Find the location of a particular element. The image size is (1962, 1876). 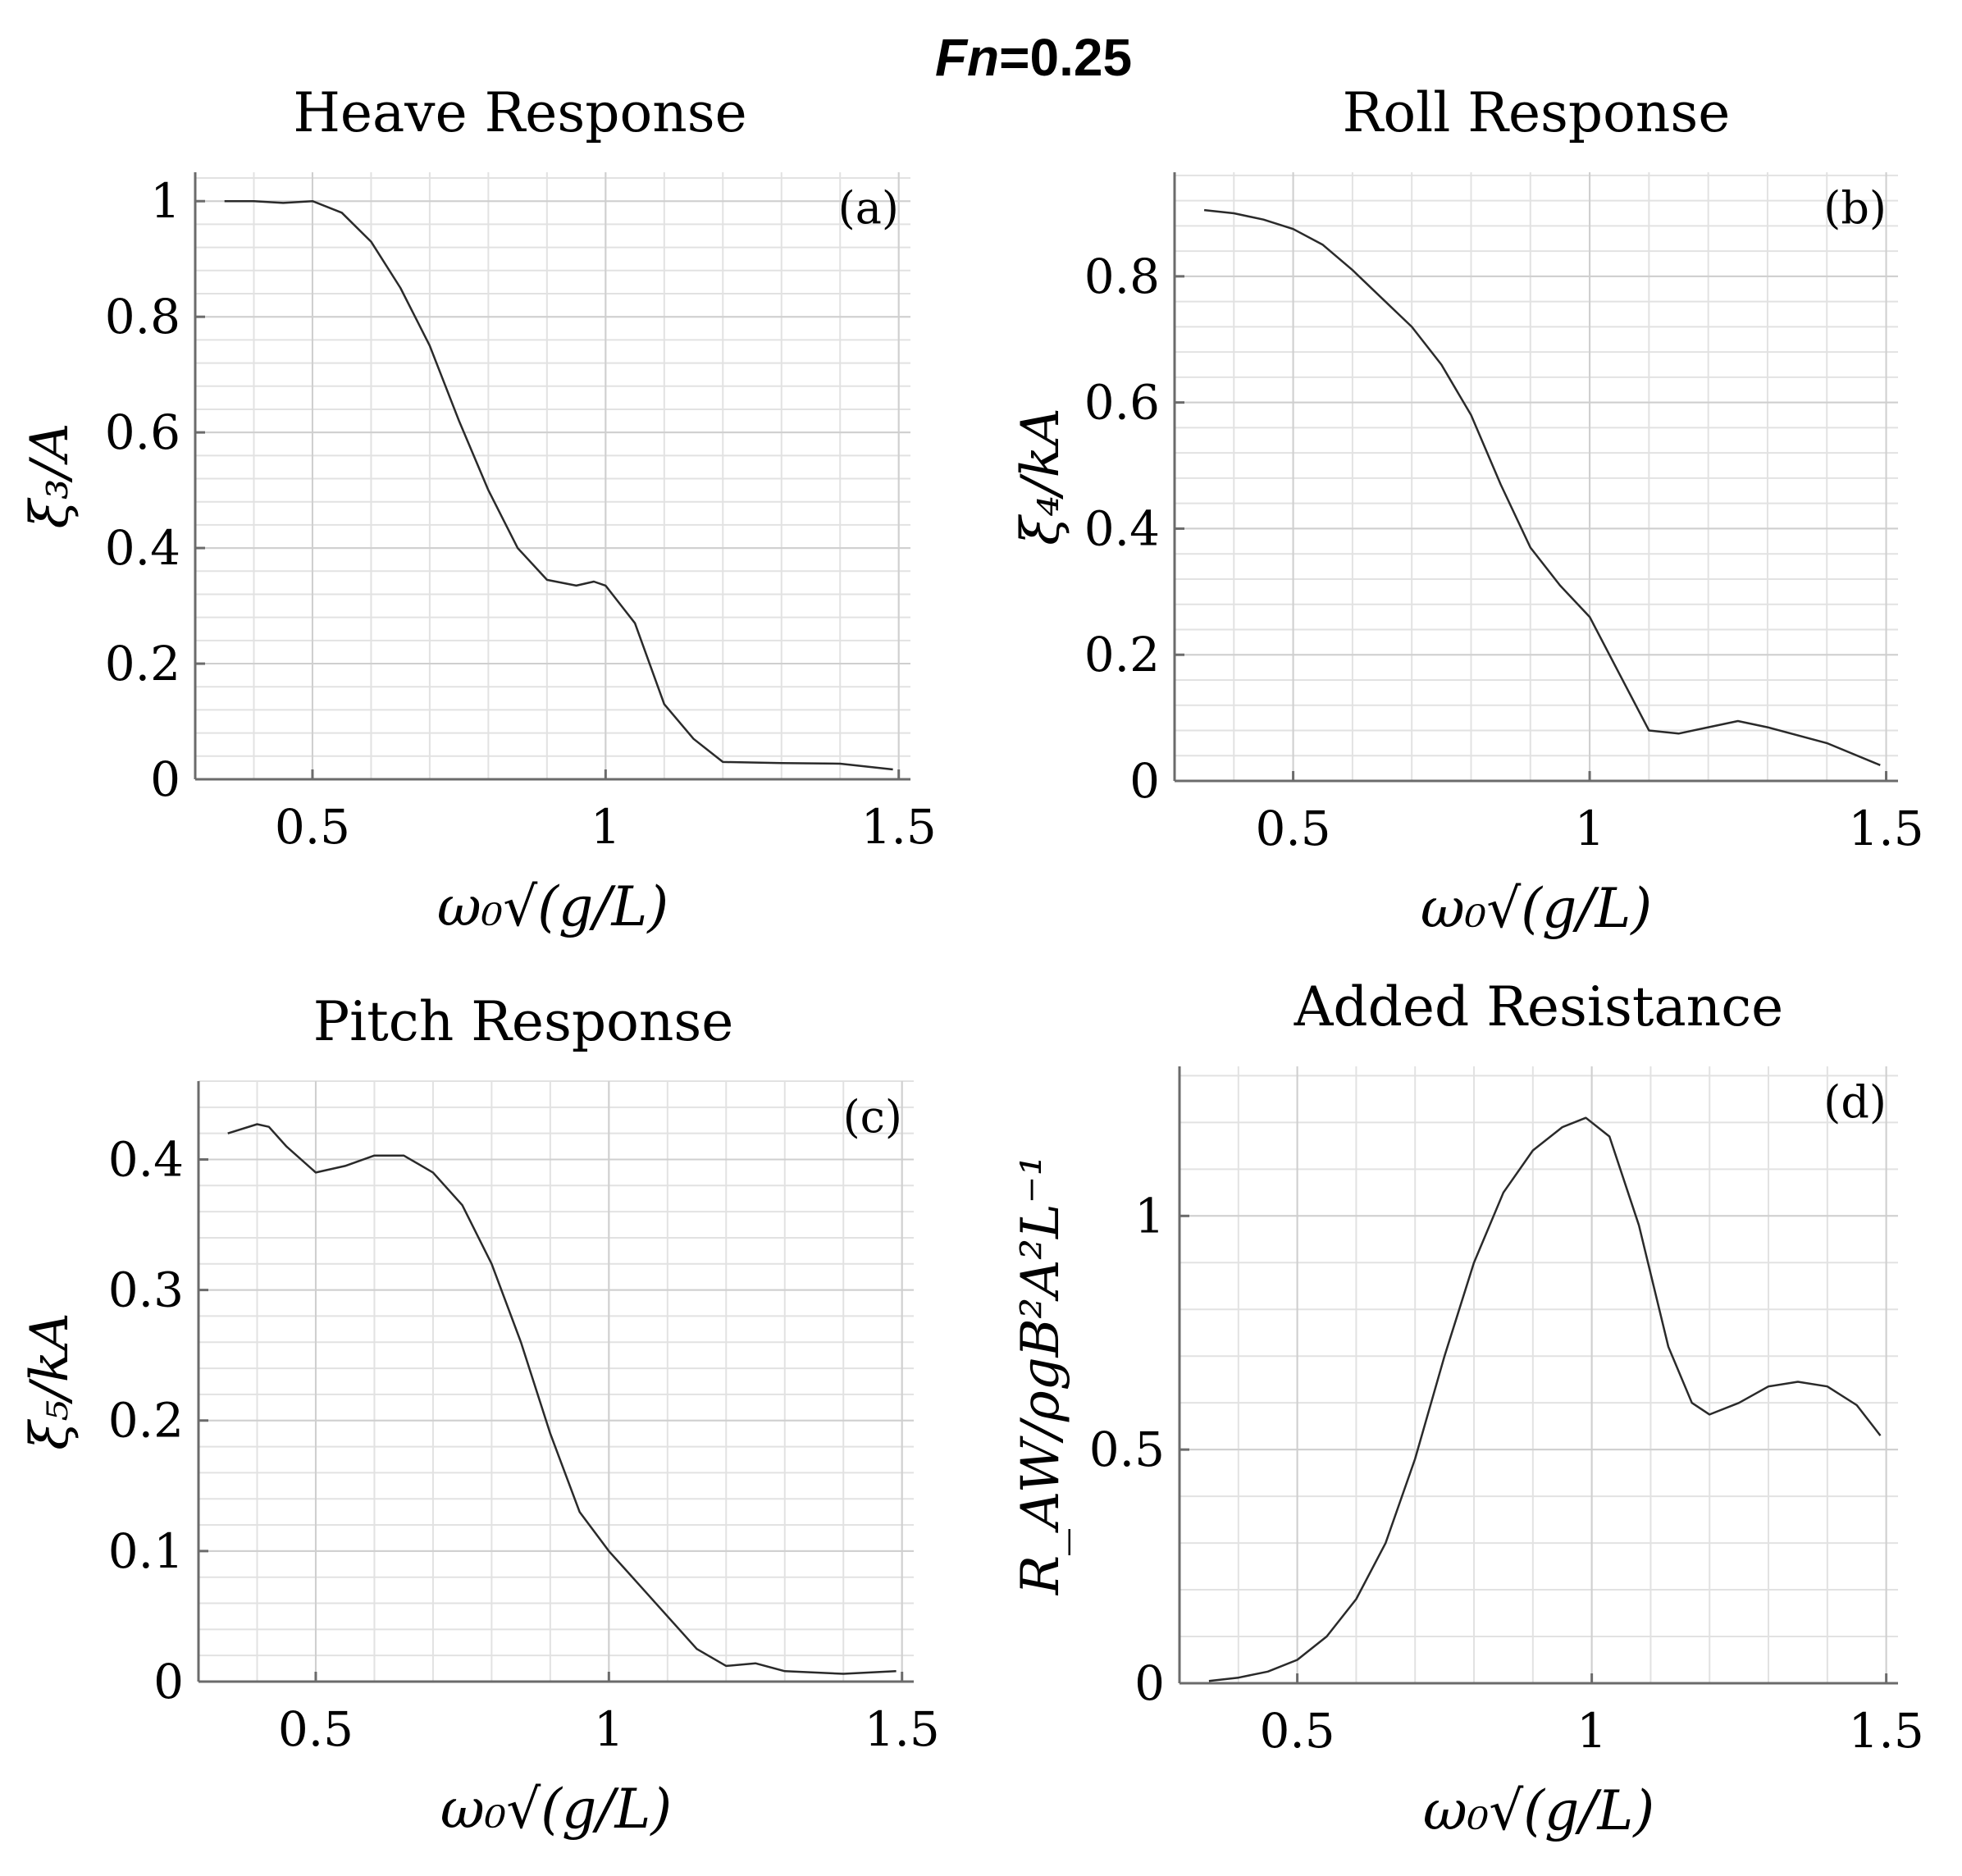

grid is located at coordinates (556, 1381).